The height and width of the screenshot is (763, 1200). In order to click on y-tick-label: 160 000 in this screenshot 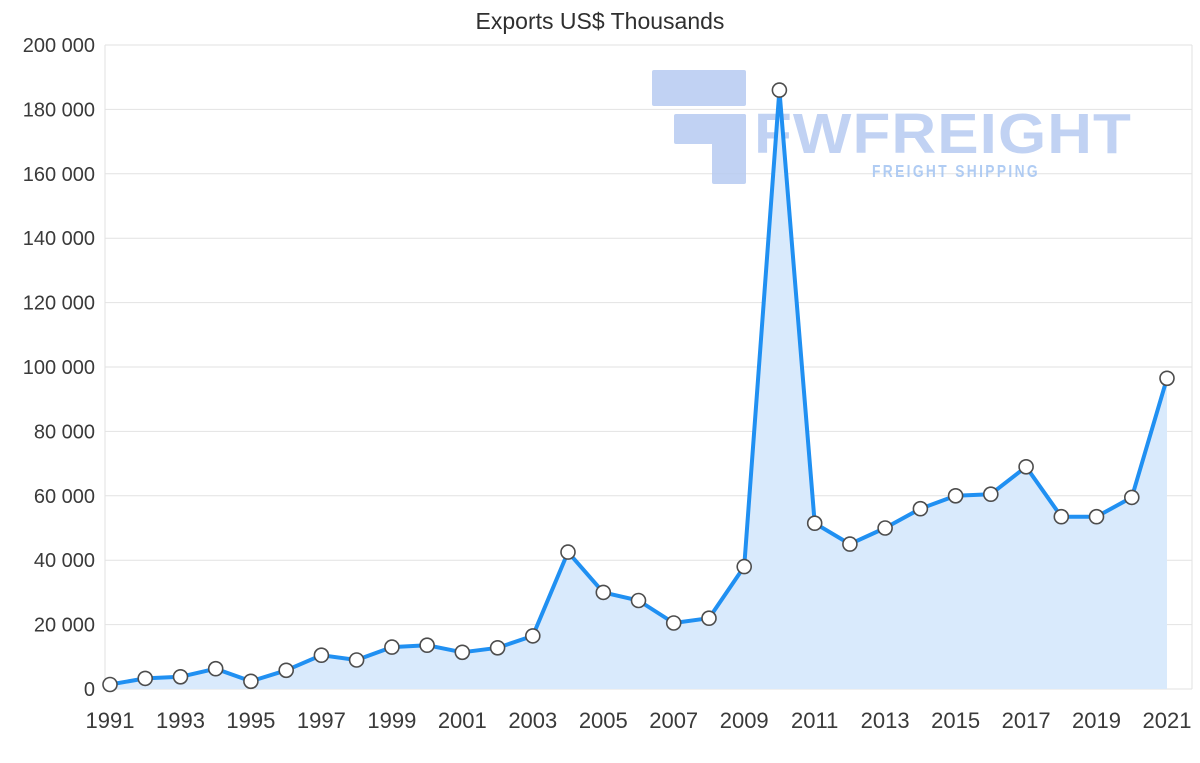, I will do `click(59, 175)`.